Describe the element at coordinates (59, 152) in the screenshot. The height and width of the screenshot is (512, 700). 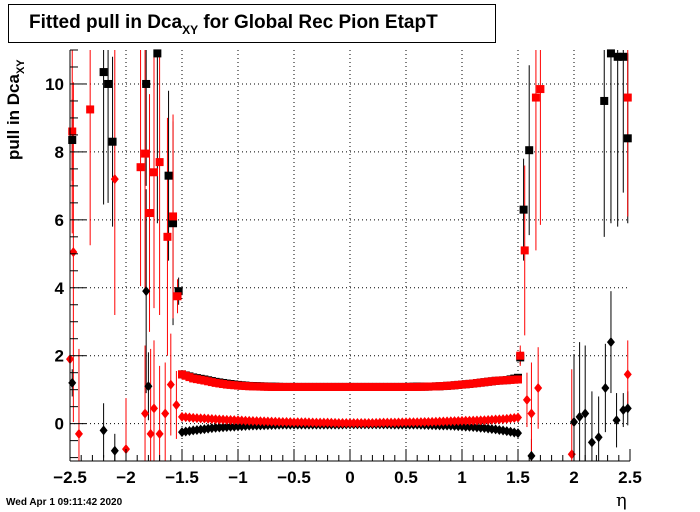
I see `y-tick-label: 8` at that location.